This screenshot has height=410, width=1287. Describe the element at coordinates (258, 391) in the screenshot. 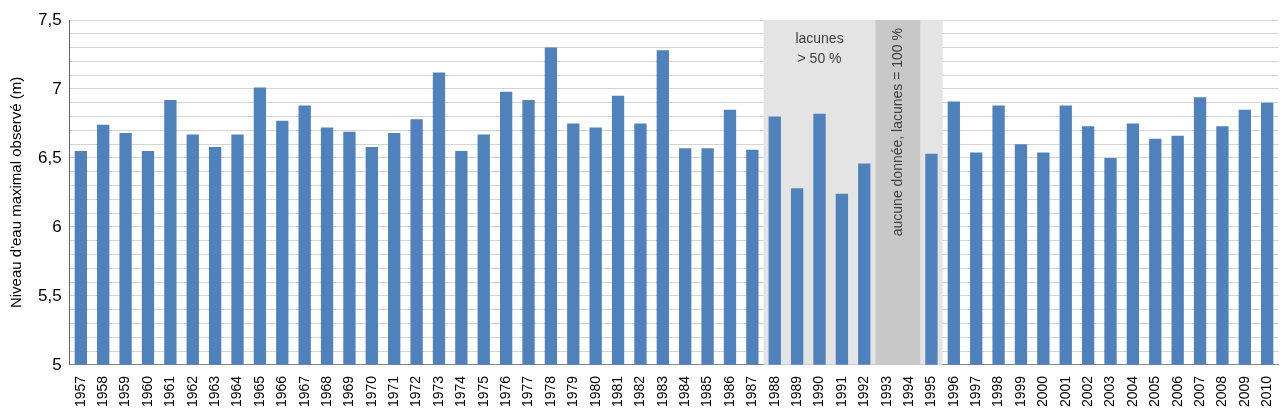

I see `x-tick-label: 1965` at that location.